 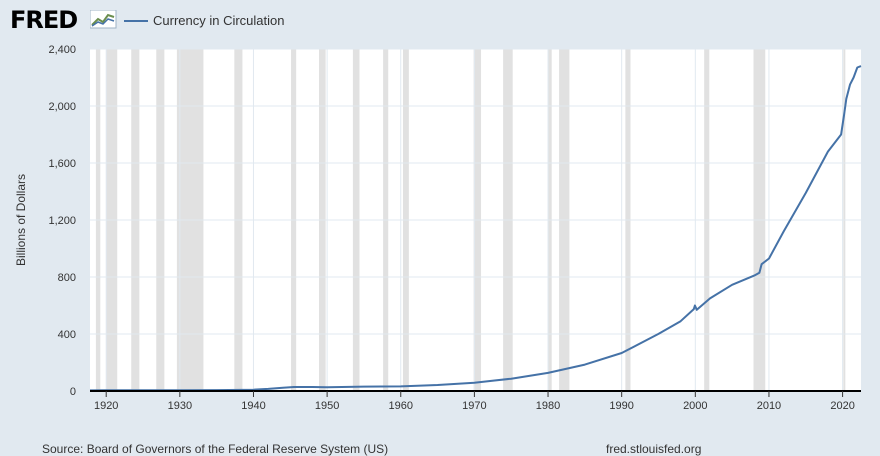 I want to click on x-tick-label: 1990, so click(x=621, y=406).